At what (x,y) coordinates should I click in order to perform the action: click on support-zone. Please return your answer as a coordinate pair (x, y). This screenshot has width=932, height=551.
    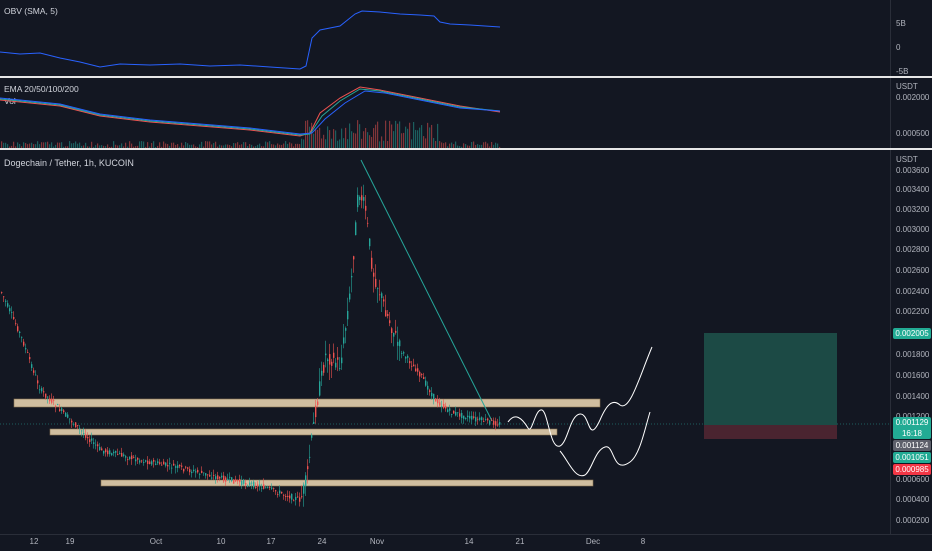
    Looking at the image, I should click on (303, 432).